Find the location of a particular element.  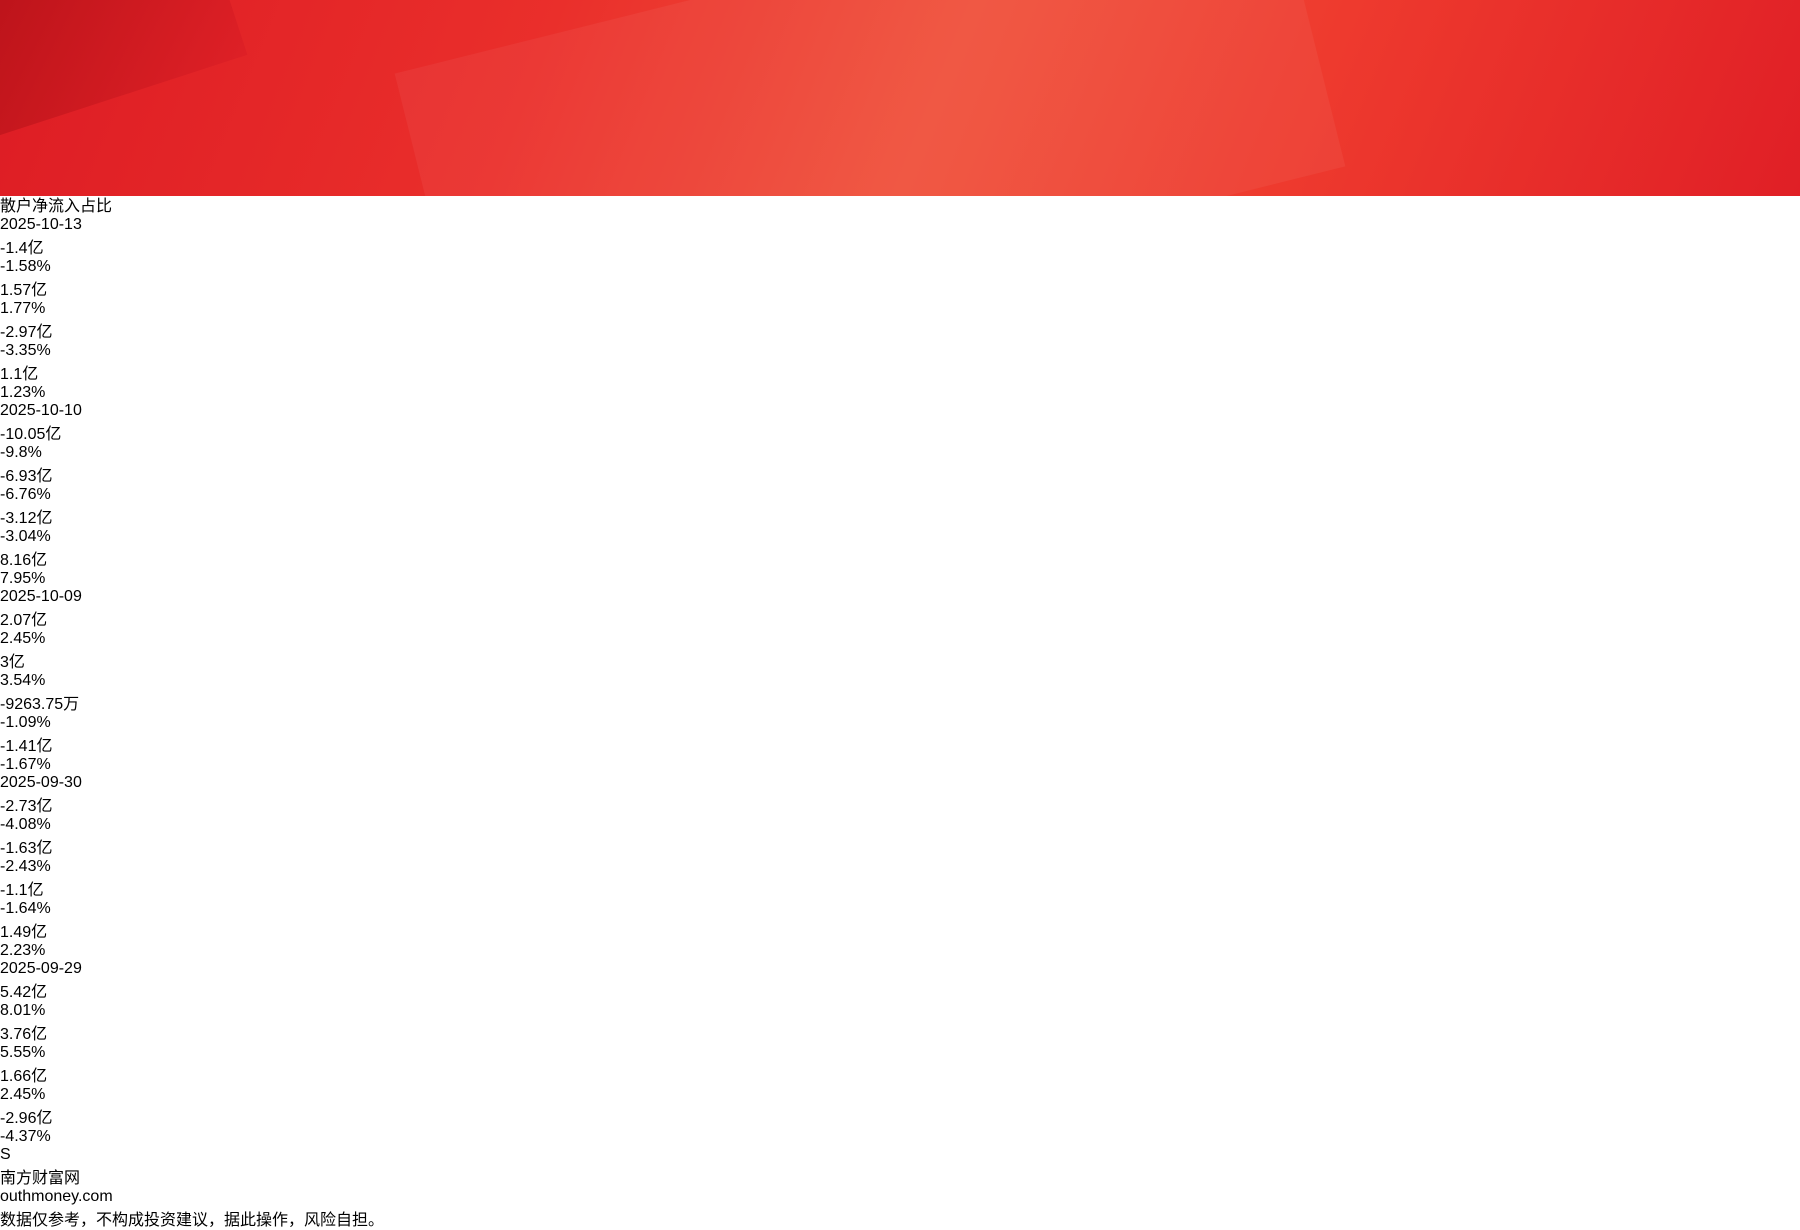

value-cell: 3亿 is located at coordinates (12, 662).